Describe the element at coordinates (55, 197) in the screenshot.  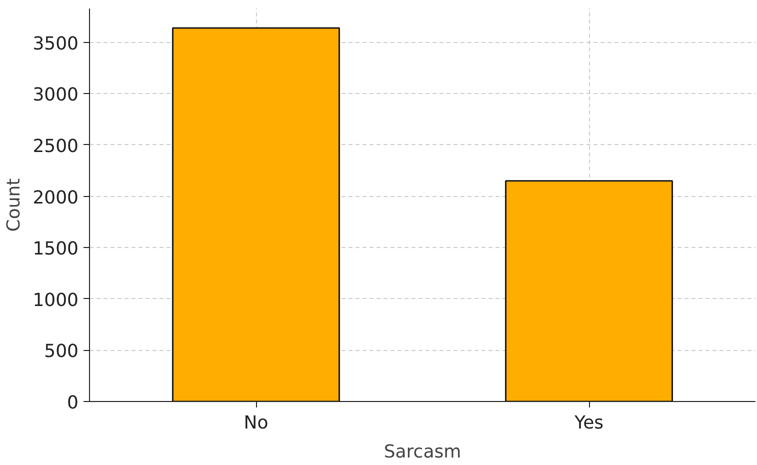
I see `y-tick-label: 2000` at that location.